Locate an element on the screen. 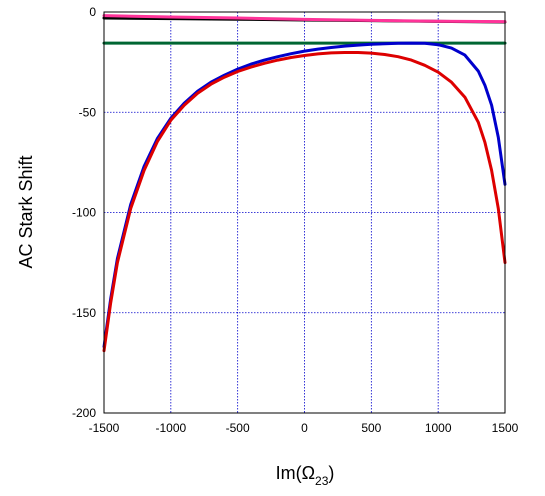 This screenshot has height=496, width=545. x-tick-label: 0 is located at coordinates (304, 428).